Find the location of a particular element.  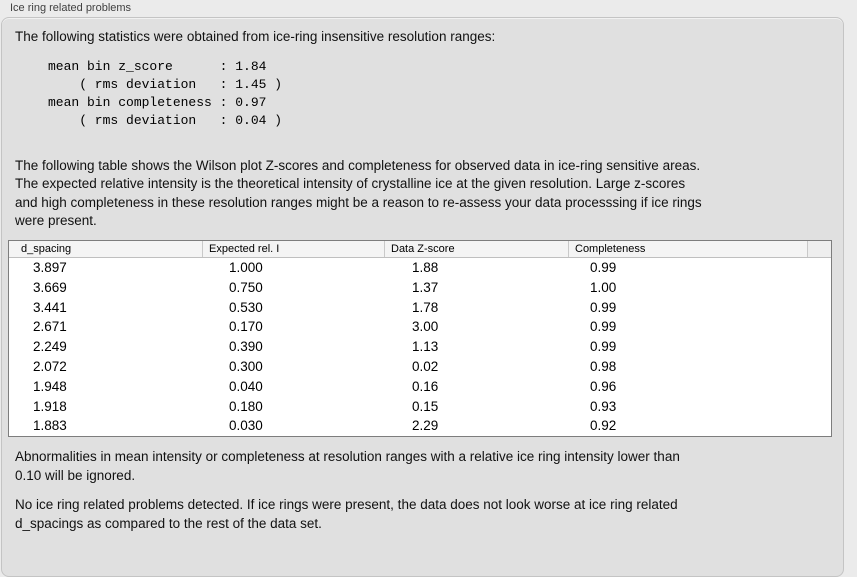

column-header-filler is located at coordinates (819, 248).